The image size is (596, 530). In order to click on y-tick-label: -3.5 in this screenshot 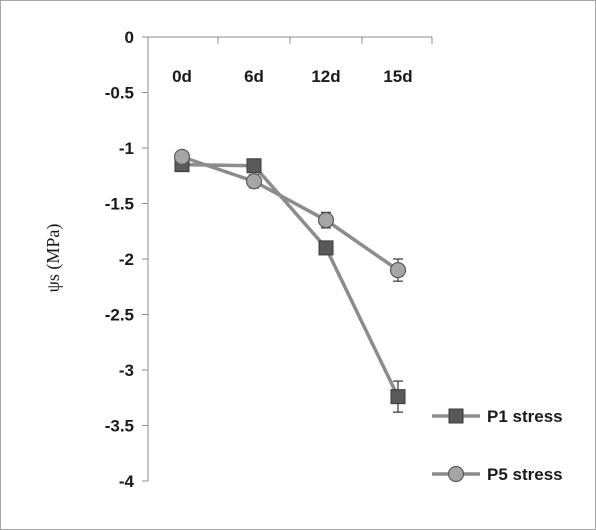, I will do `click(119, 426)`.